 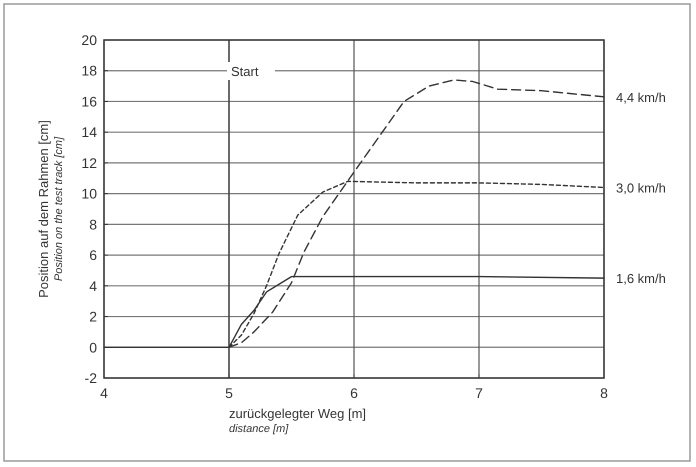 What do you see at coordinates (229, 393) in the screenshot?
I see `x-tick-label: 5` at bounding box center [229, 393].